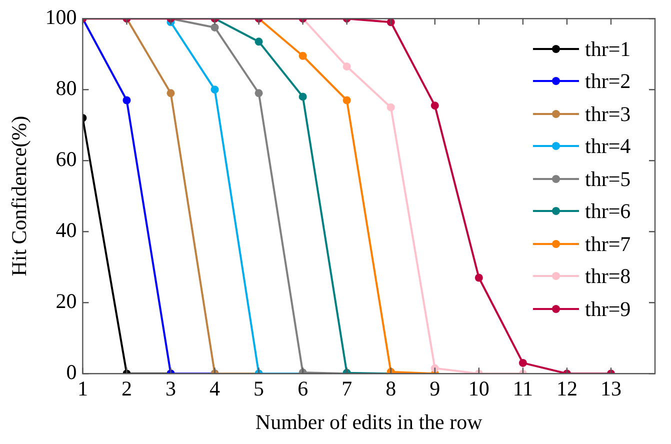  Describe the element at coordinates (126, 388) in the screenshot. I see `x-tick-label: 2` at that location.